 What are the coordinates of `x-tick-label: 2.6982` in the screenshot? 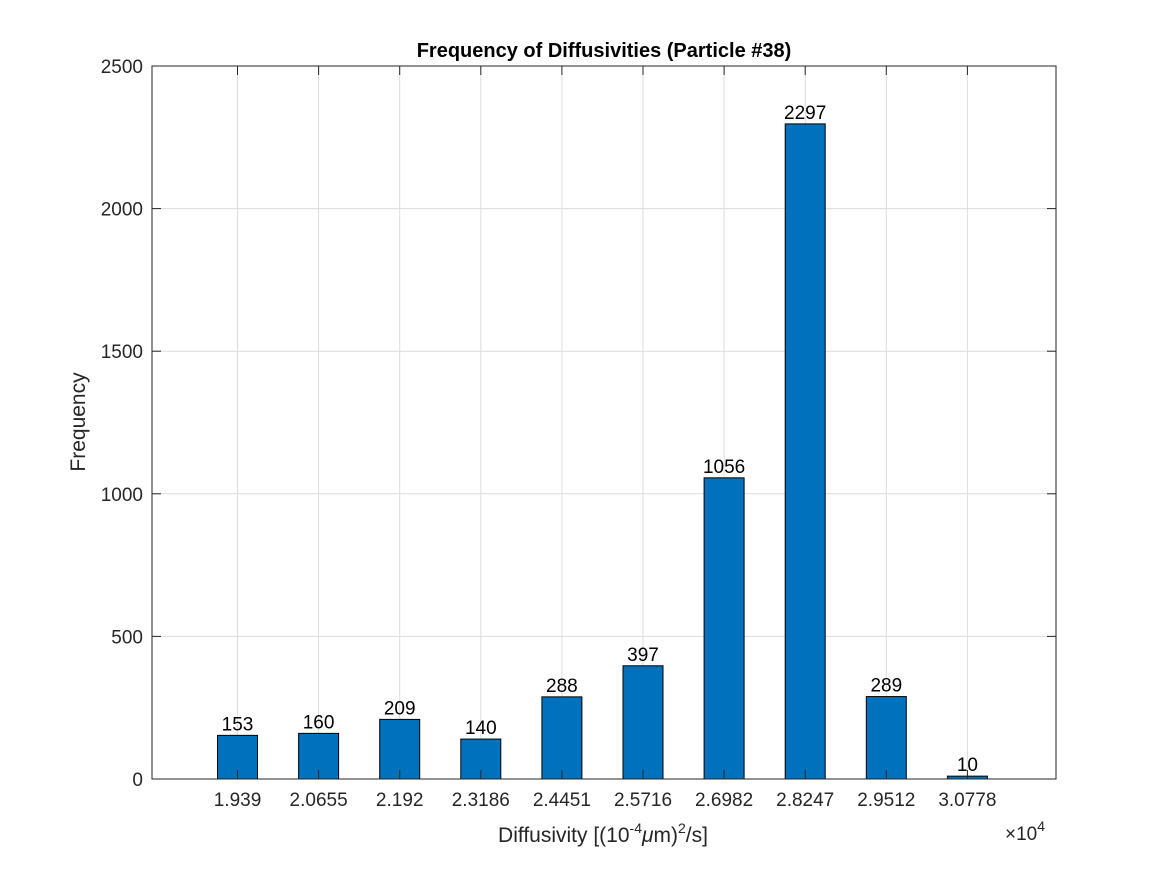 It's located at (724, 800).